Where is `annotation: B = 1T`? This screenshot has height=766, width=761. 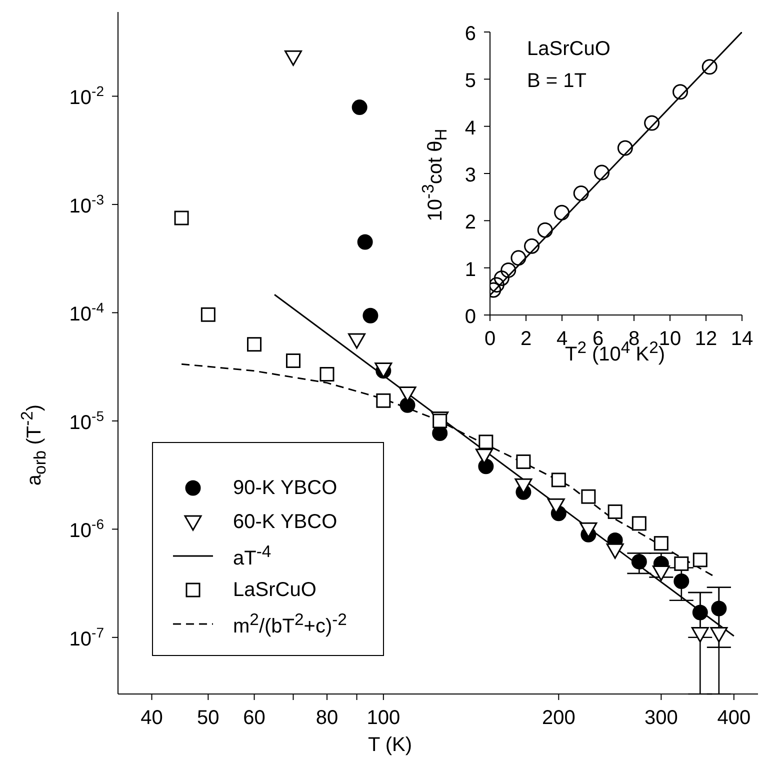
annotation: B = 1T is located at coordinates (556, 81).